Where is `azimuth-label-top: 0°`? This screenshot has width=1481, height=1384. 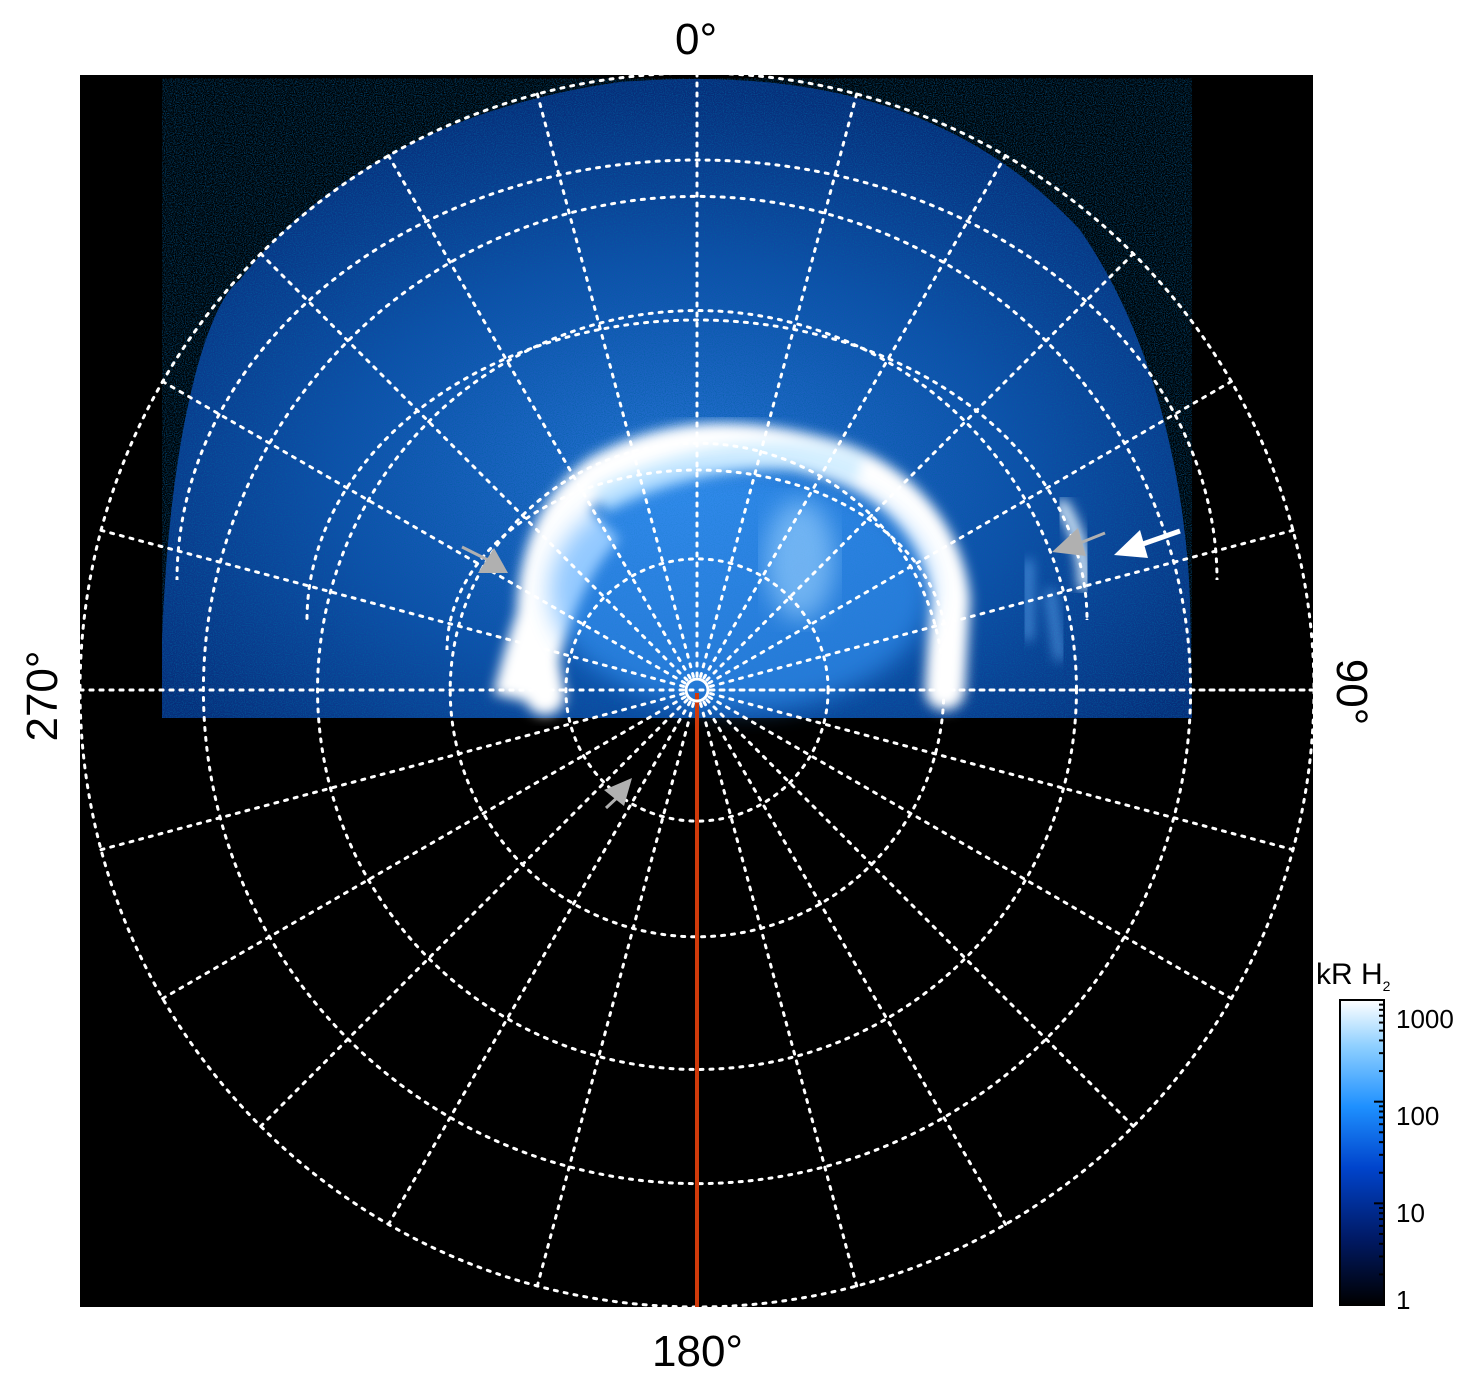
azimuth-label-top: 0° is located at coordinates (696, 39).